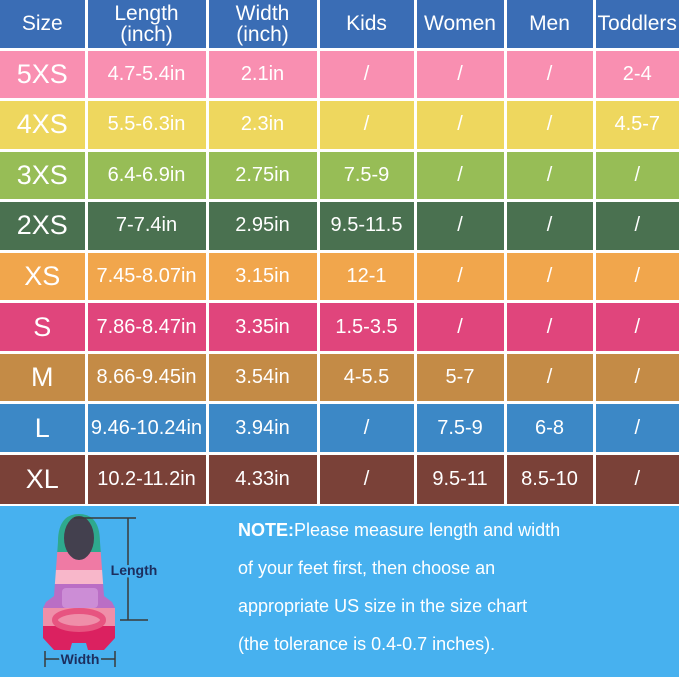  What do you see at coordinates (262, 377) in the screenshot?
I see `width-cell: 3.54in` at bounding box center [262, 377].